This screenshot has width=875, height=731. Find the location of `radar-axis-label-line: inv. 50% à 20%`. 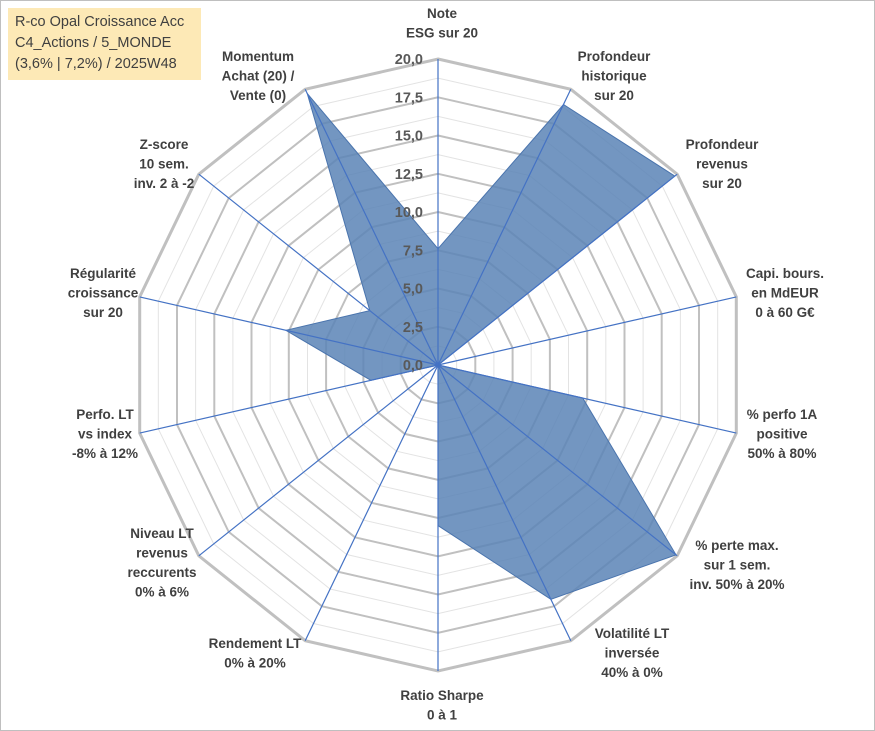

radar-axis-label-line: inv. 50% à 20% is located at coordinates (736, 584).